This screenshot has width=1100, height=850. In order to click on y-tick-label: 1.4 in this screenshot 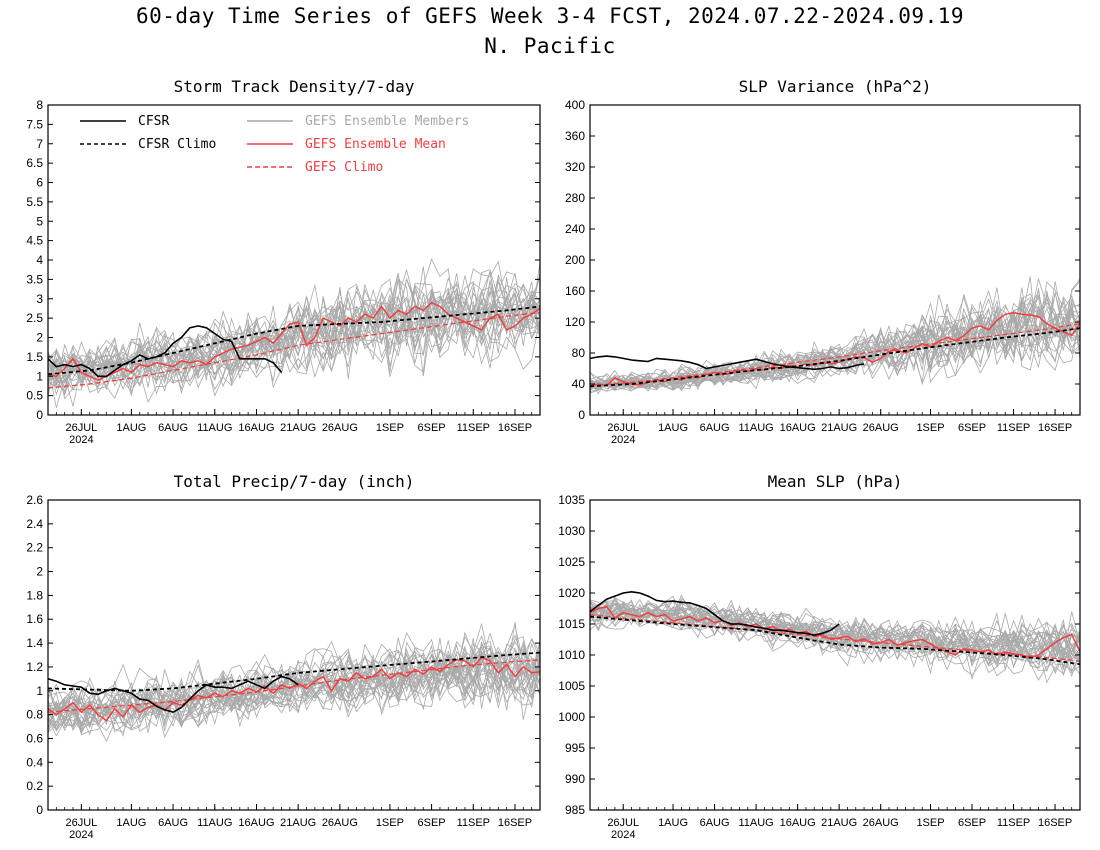, I will do `click(34, 643)`.